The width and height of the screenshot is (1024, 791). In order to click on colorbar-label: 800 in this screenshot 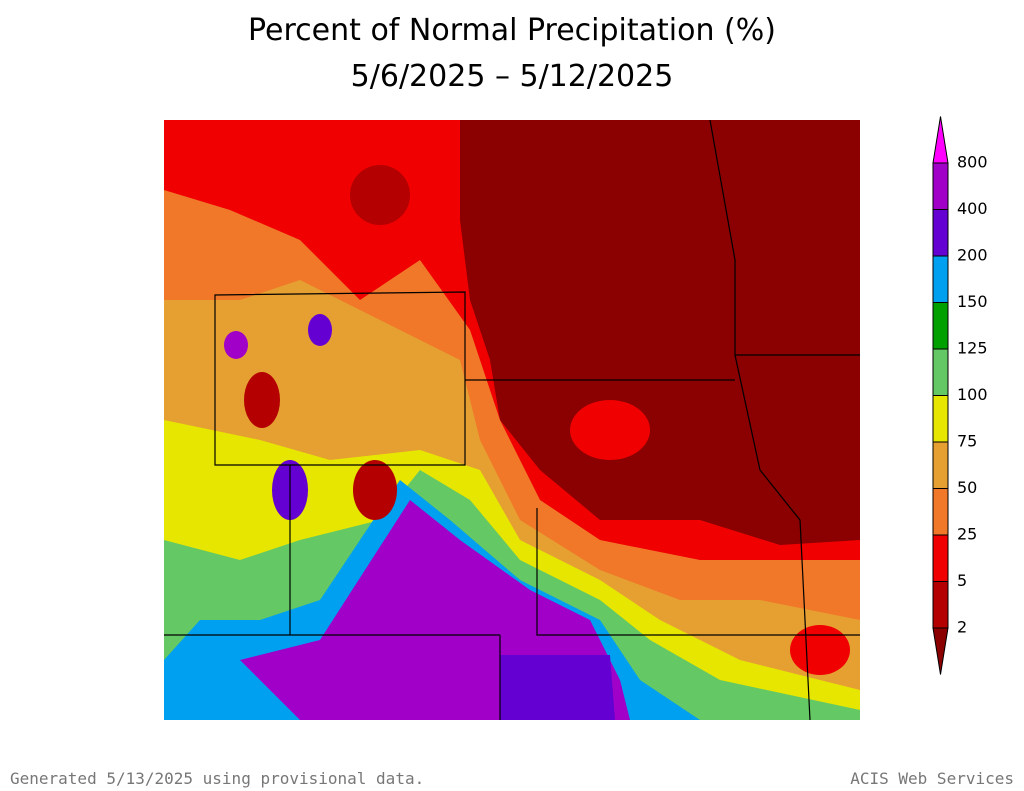, I will do `click(972, 162)`.